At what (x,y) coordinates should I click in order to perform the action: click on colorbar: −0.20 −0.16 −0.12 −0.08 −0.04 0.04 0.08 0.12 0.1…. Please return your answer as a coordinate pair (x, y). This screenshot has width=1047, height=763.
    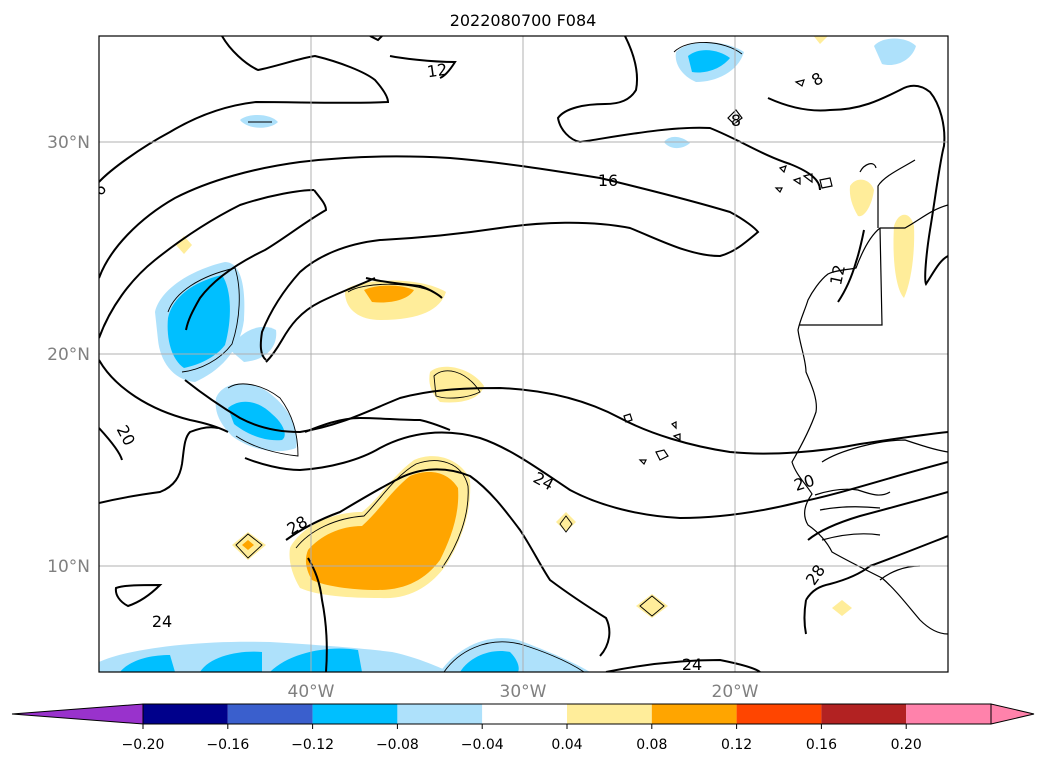
    Looking at the image, I should click on (523, 728).